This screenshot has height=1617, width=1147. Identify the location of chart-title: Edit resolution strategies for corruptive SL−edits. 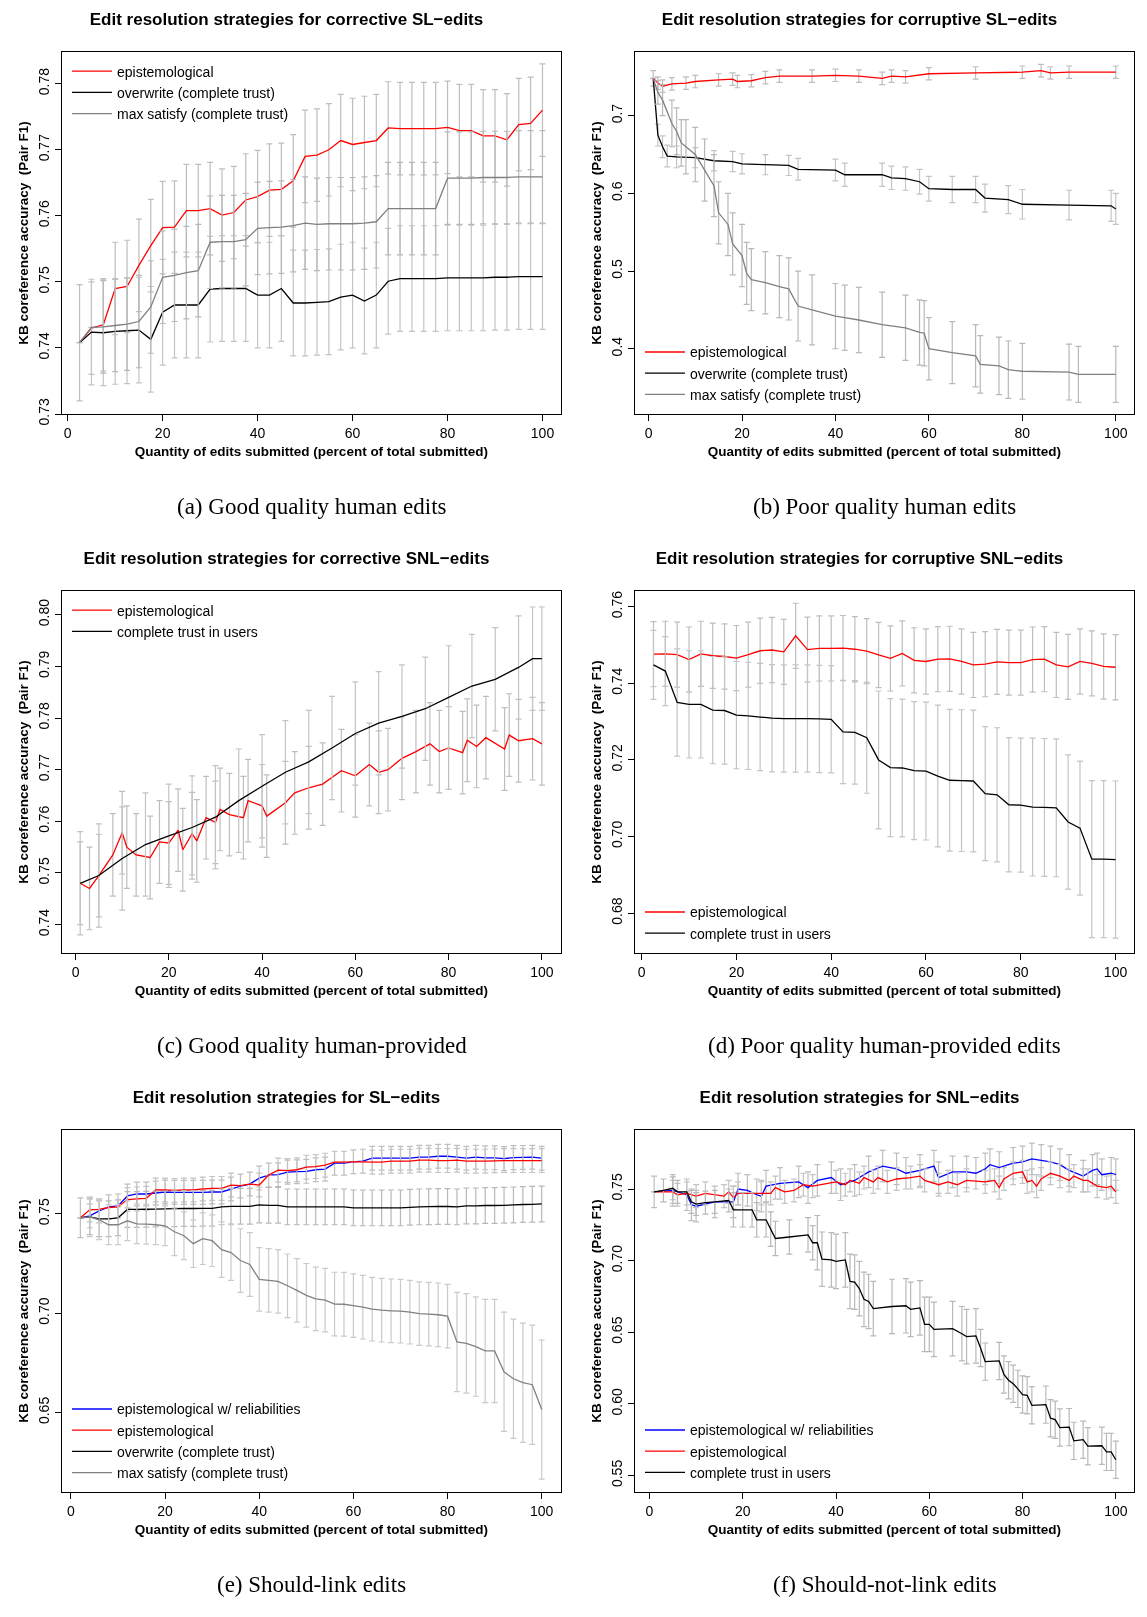
(859, 20).